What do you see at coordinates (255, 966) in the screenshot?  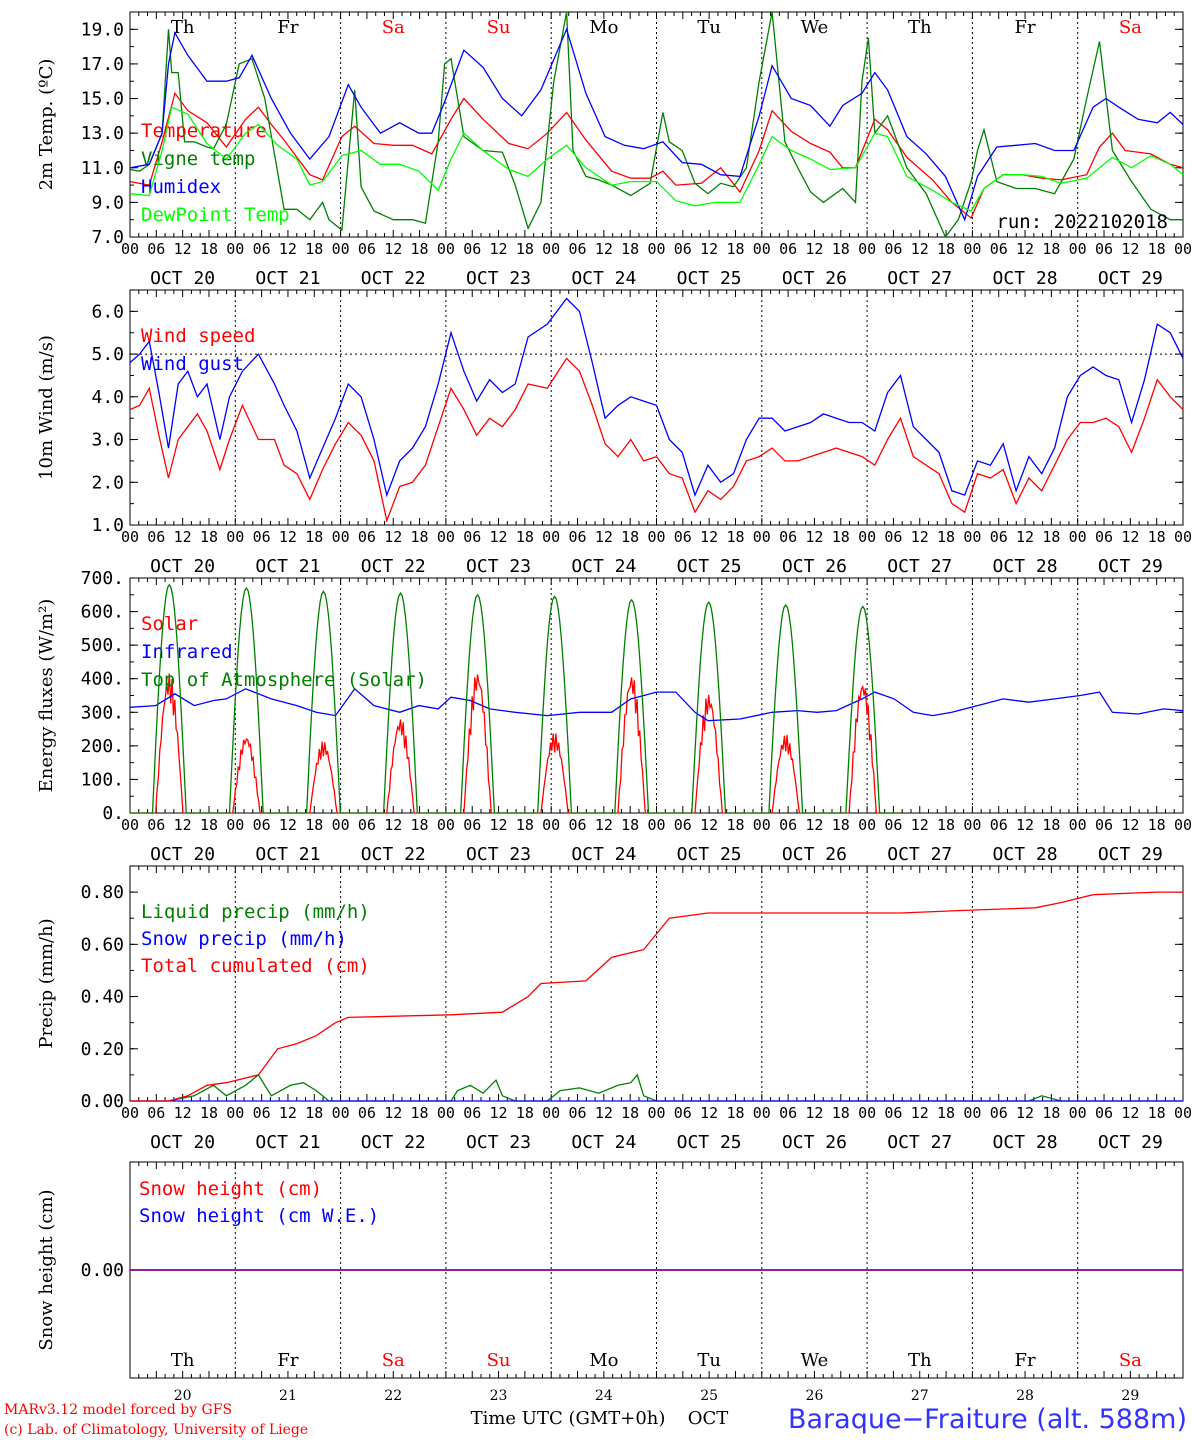 I see `legend-entry: Total cumulated (cm)` at bounding box center [255, 966].